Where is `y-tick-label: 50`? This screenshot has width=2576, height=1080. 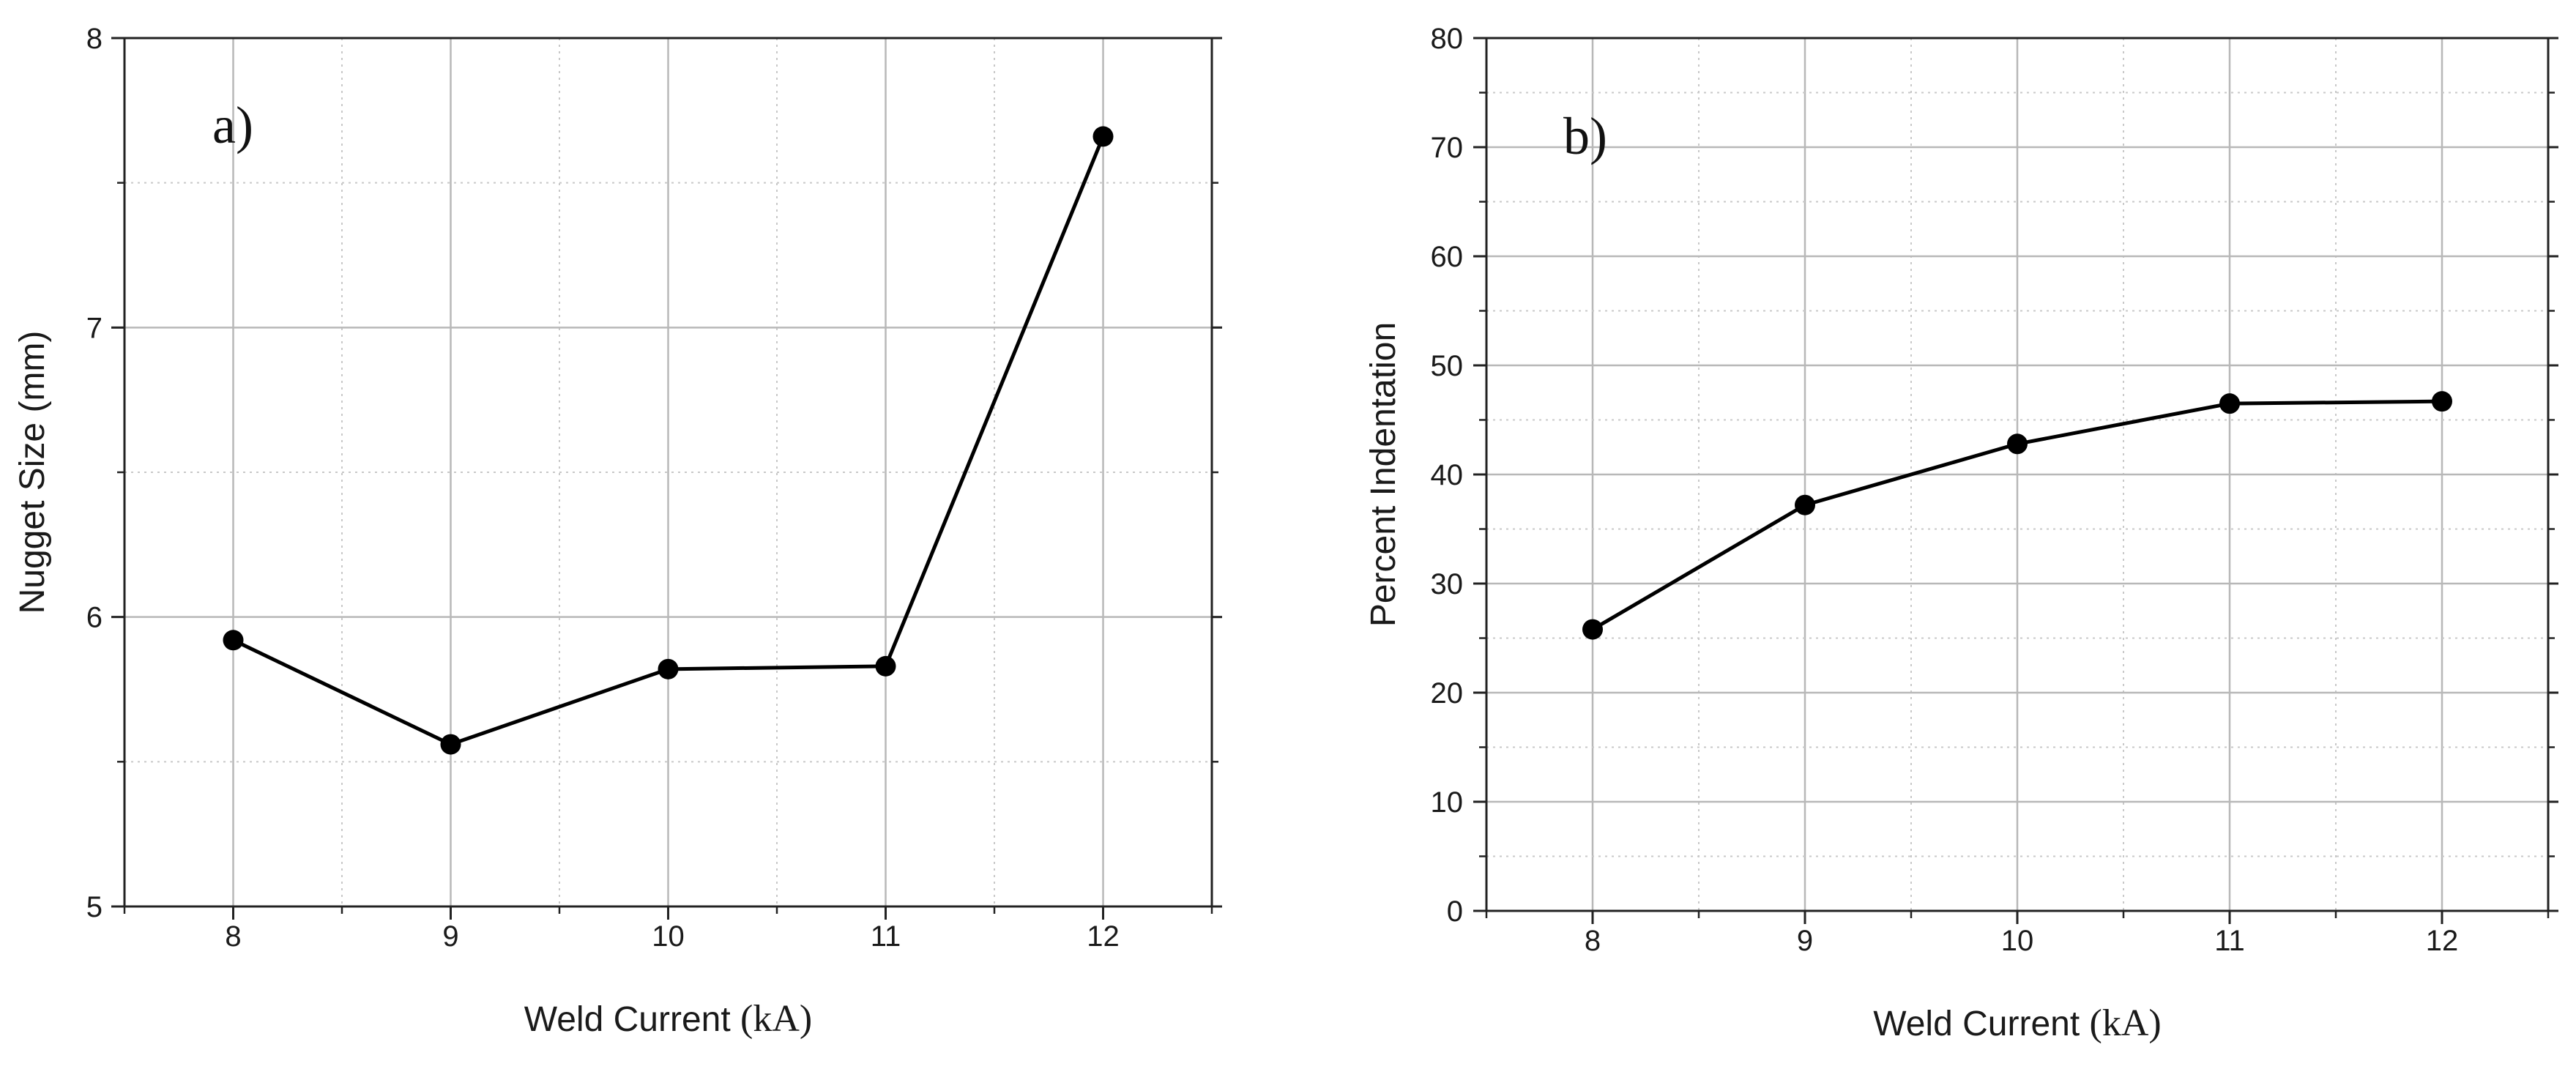
y-tick-label: 50 is located at coordinates (1447, 366).